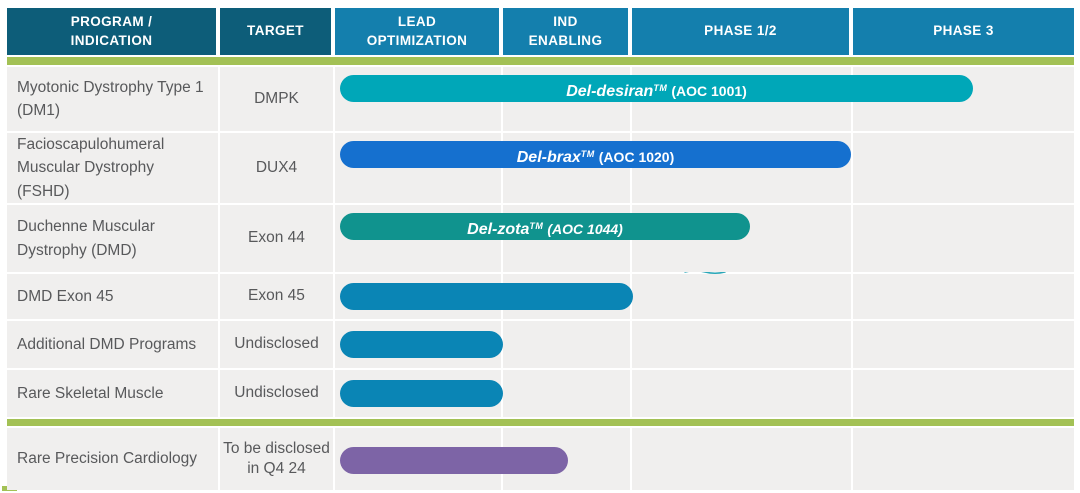 Image resolution: width=1080 pixels, height=493 pixels. I want to click on target-cell: To be disclosed in Q4 24, so click(276, 458).